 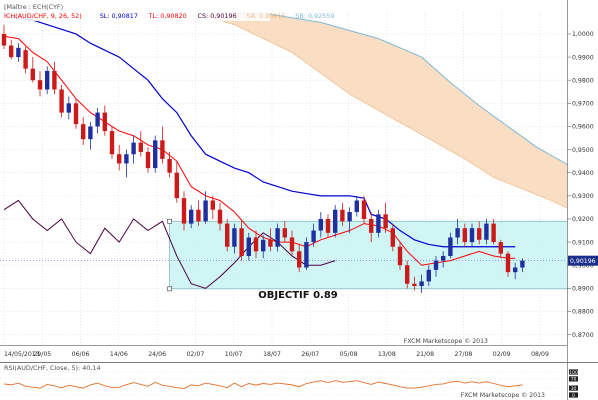 I want to click on legend-item: SL: 0,90817, so click(x=119, y=16).